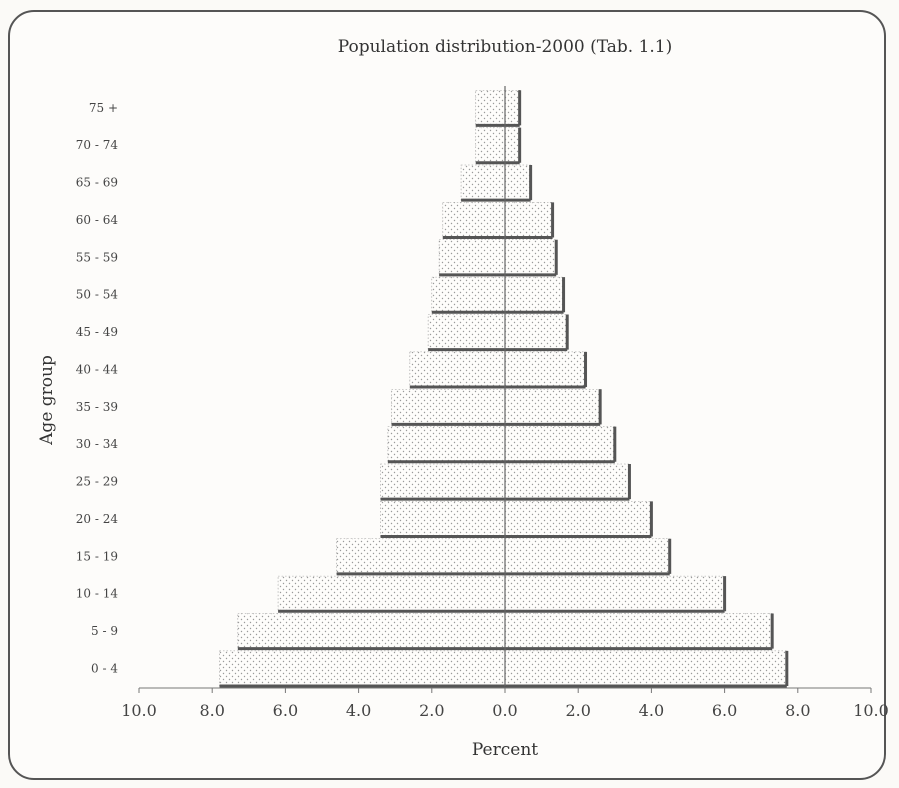  I want to click on x-axis-title: Percent, so click(505, 750).